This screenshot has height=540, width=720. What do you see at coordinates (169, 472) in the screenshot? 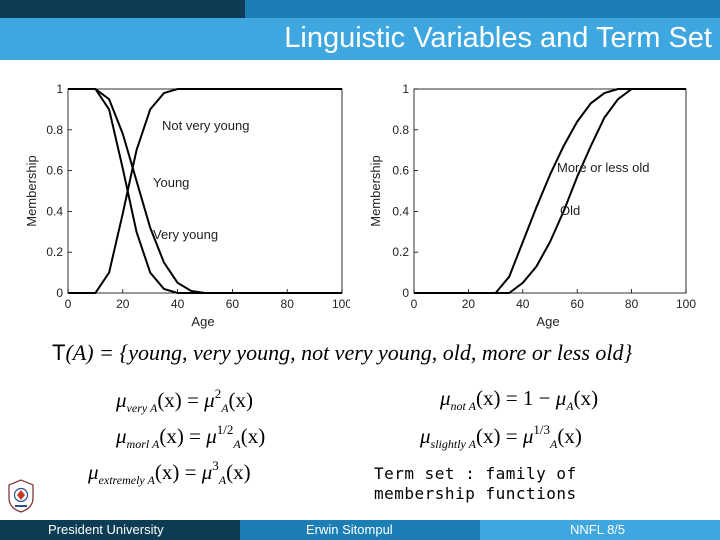
I see `formula-extremely: μextremely A(x) = μ3A(x)` at bounding box center [169, 472].